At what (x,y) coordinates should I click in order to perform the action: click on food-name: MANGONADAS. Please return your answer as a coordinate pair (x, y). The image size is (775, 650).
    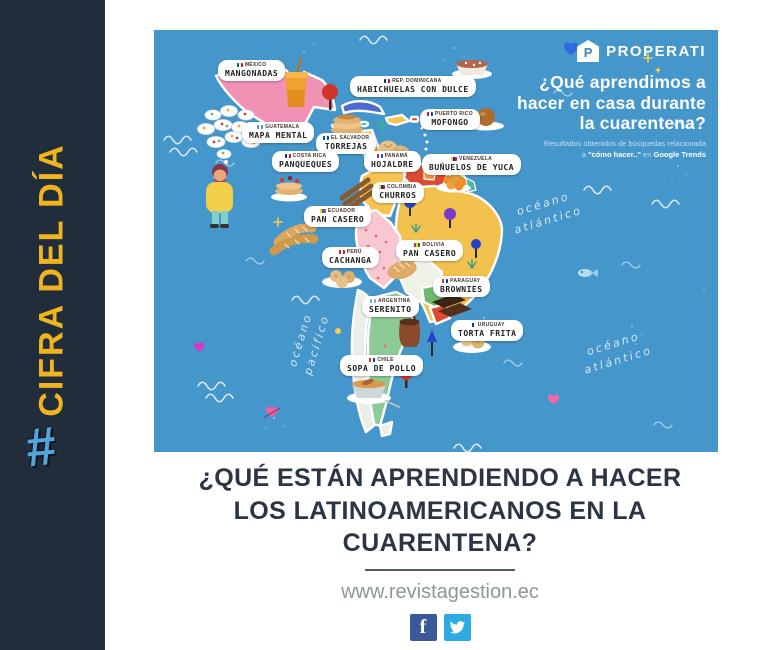
    Looking at the image, I should click on (252, 73).